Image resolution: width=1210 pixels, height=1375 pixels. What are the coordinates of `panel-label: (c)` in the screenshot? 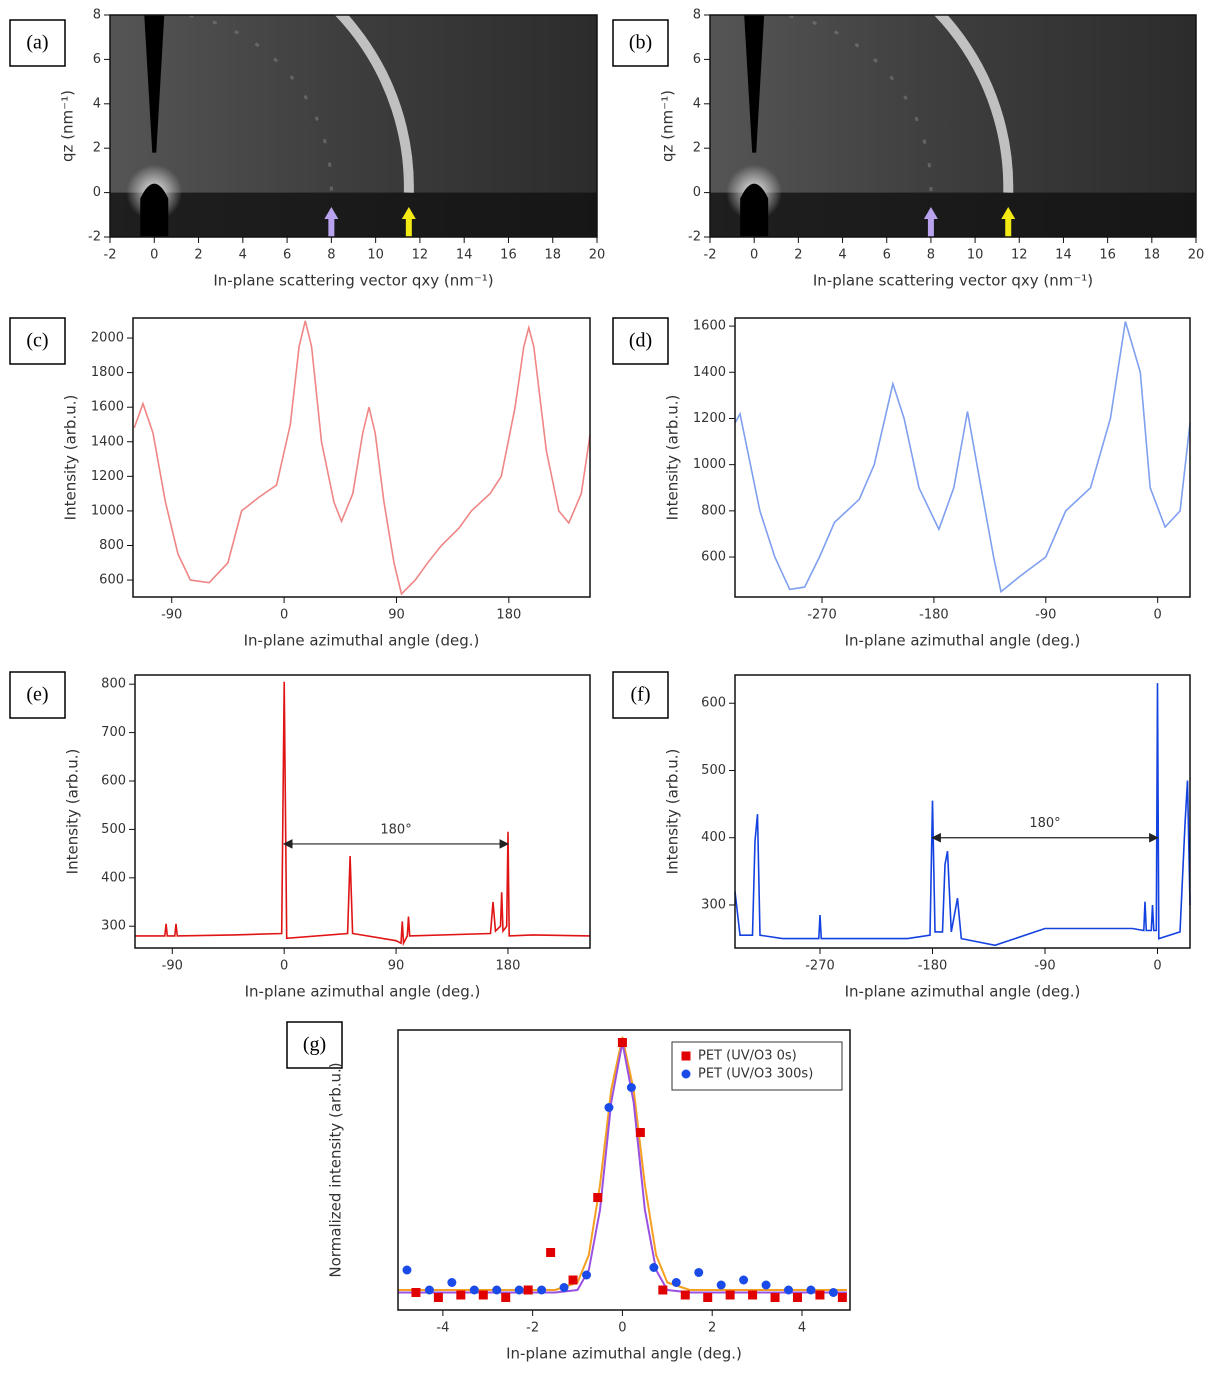 It's located at (37, 341).